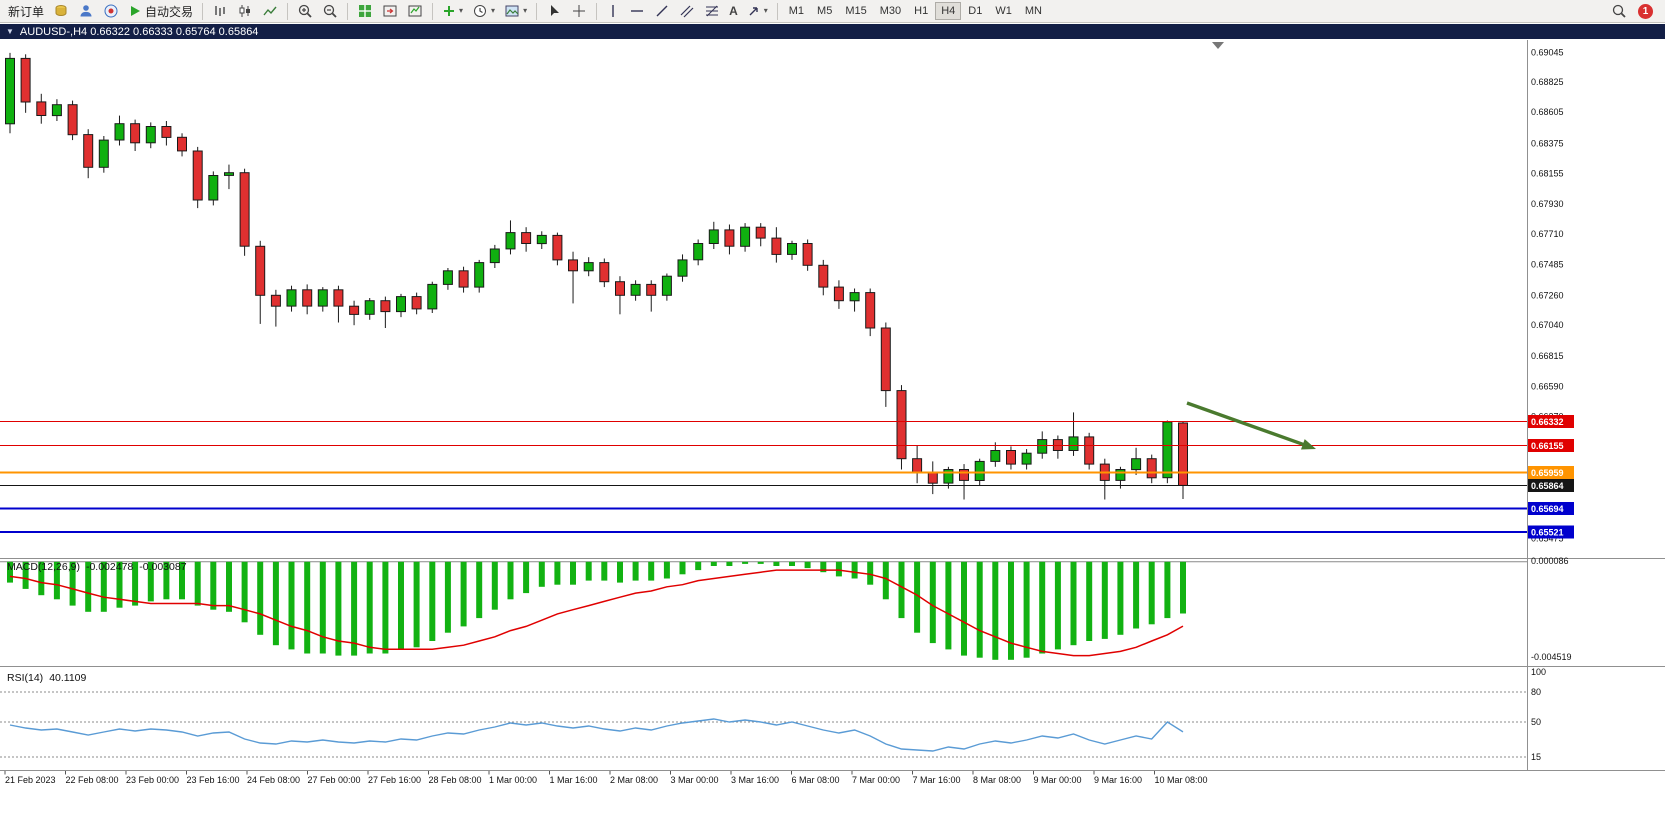 This screenshot has width=1665, height=839. Describe the element at coordinates (305, 11) in the screenshot. I see `zoom-in-button` at that location.